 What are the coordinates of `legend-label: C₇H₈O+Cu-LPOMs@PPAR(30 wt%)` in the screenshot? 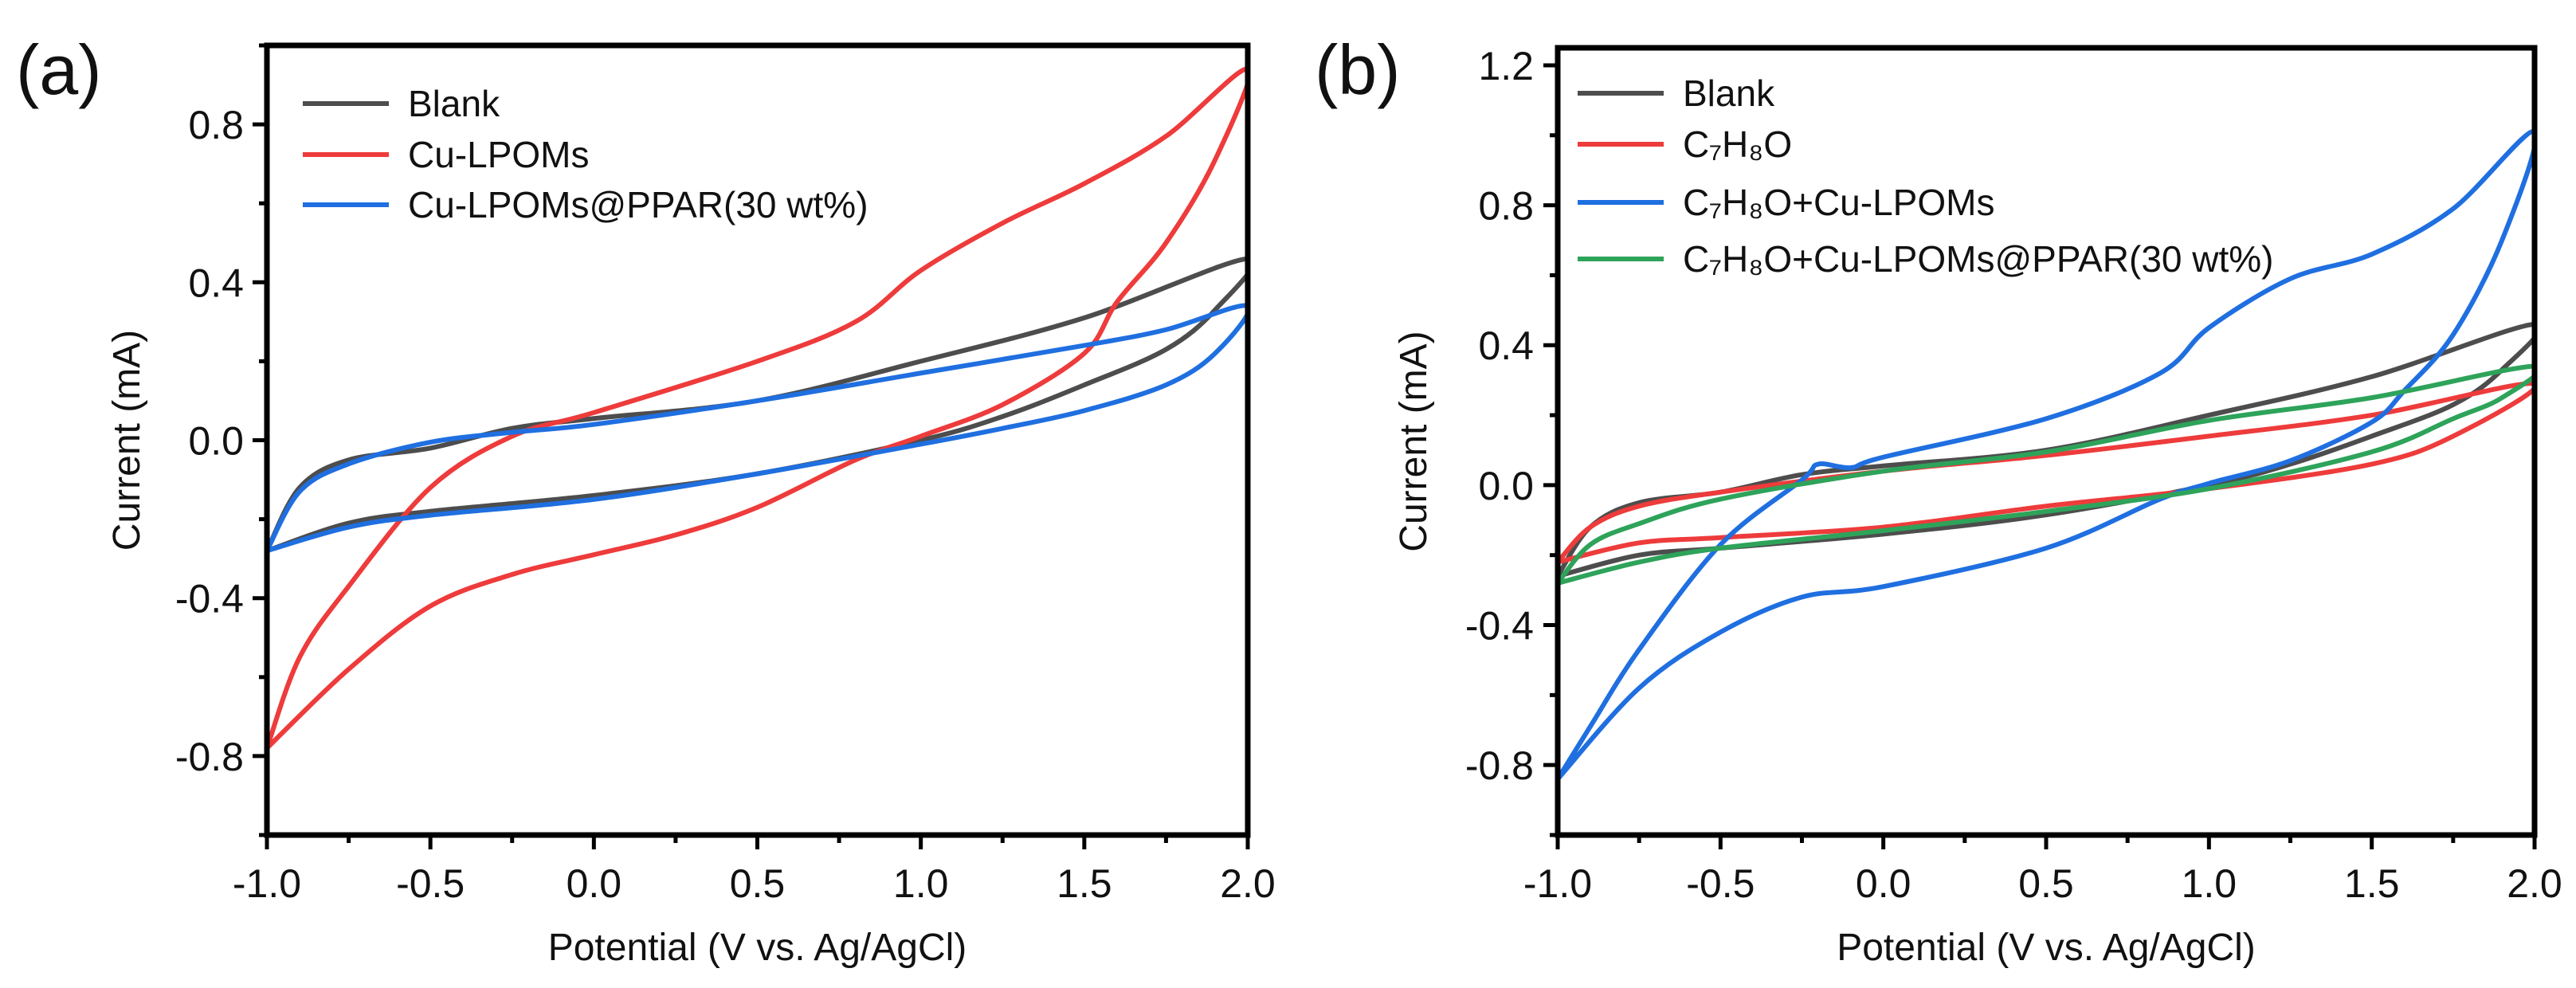 It's located at (1978, 259).